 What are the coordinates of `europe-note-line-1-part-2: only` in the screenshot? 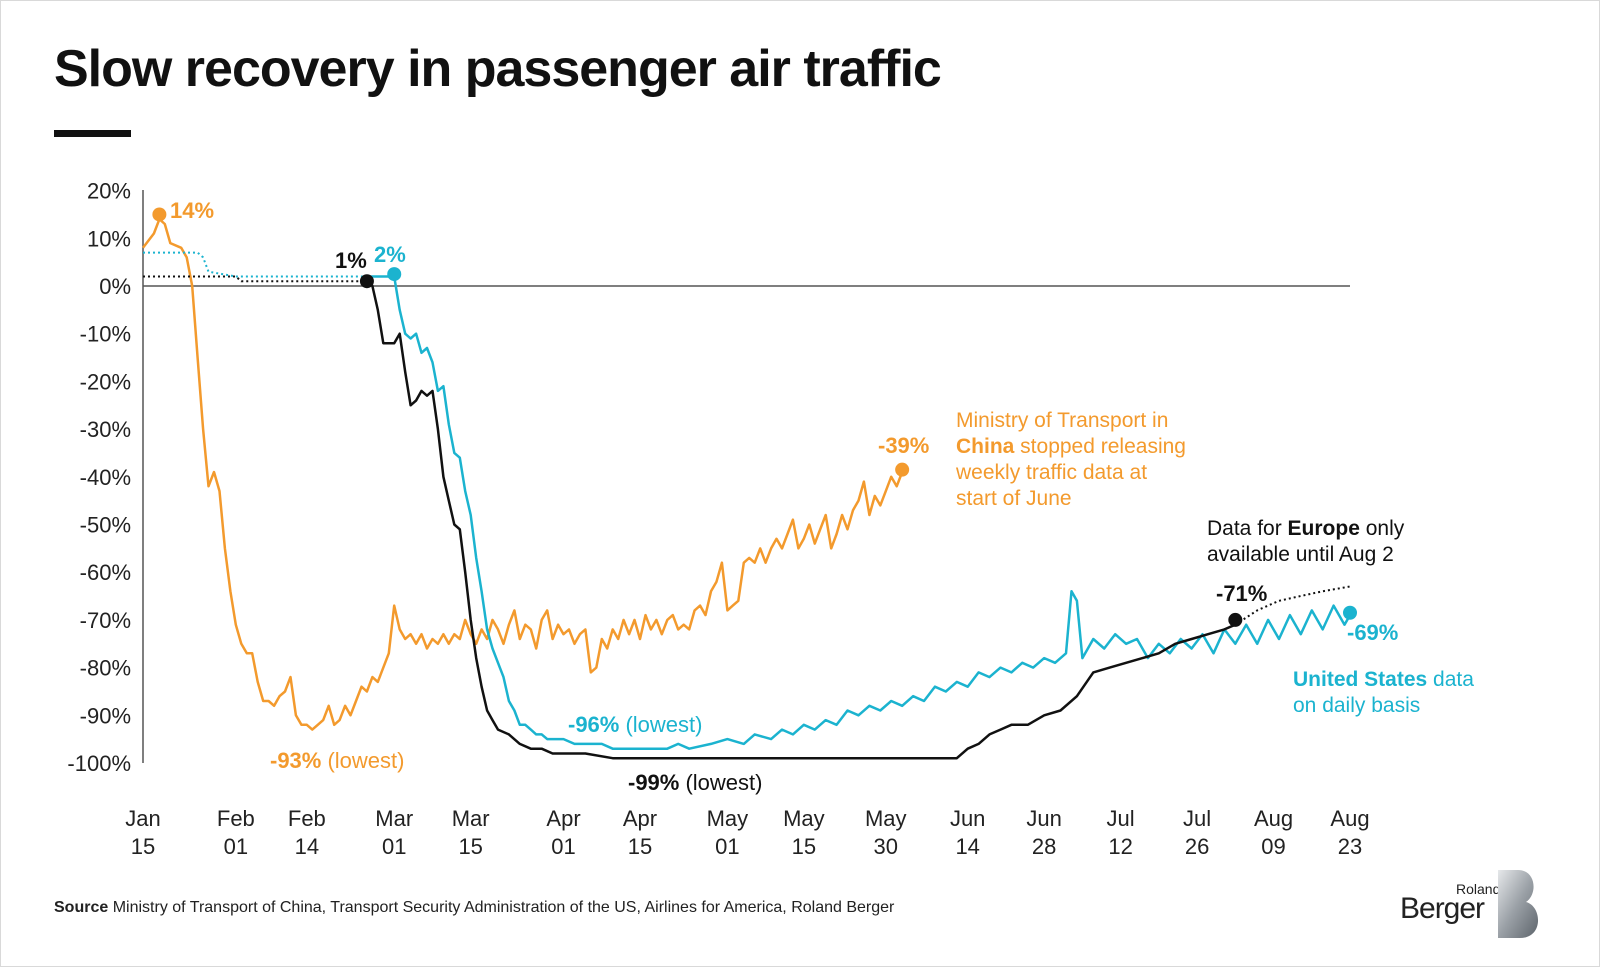 It's located at (1382, 528).